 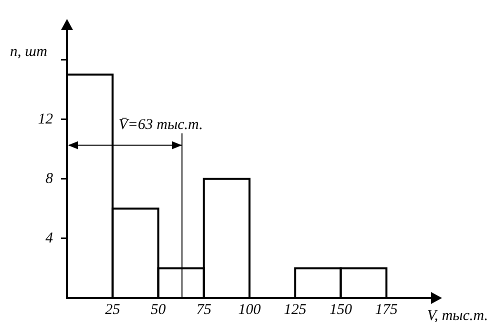 I want to click on x-tick-label: 75, so click(x=204, y=310).